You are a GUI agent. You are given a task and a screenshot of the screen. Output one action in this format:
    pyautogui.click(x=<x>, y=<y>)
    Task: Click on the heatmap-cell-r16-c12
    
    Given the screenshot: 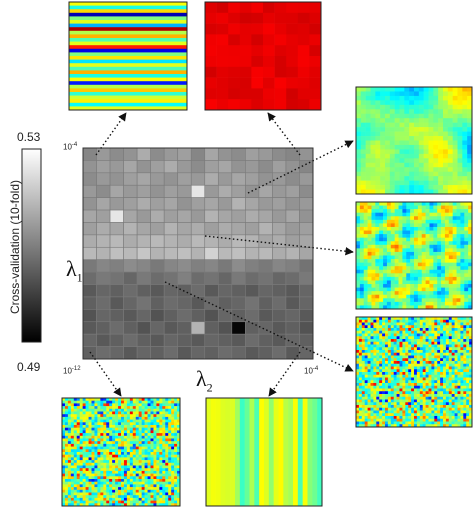 What is the action you would take?
    pyautogui.click(x=252, y=353)
    